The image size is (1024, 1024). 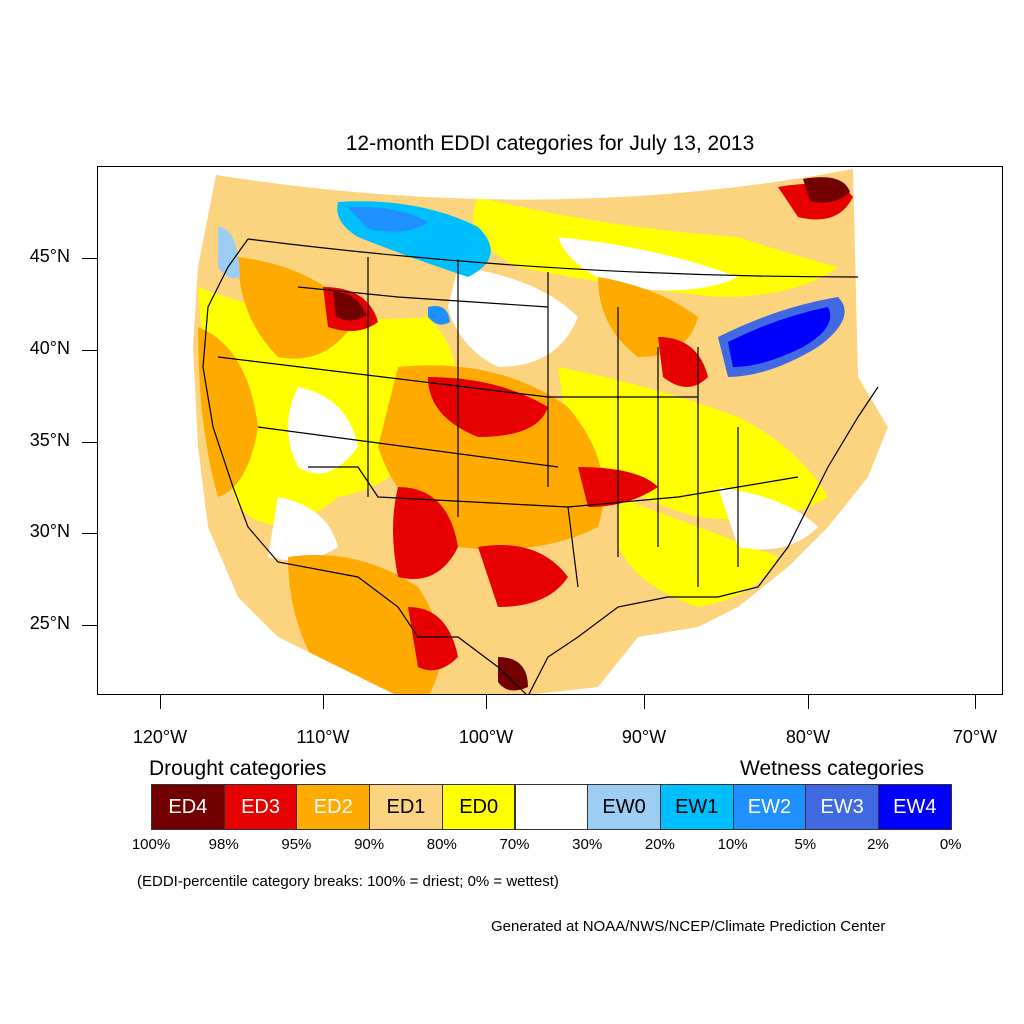 What do you see at coordinates (587, 844) in the screenshot?
I see `legend-percentile-label: 30%` at bounding box center [587, 844].